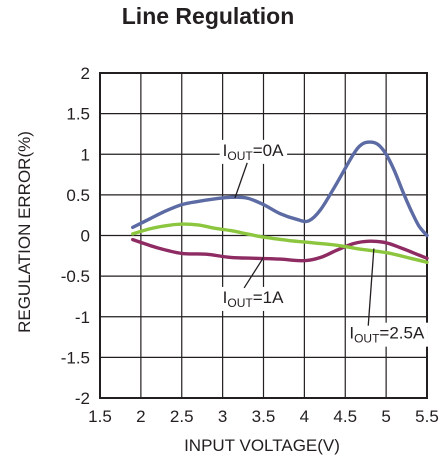 Image resolution: width=440 pixels, height=464 pixels. I want to click on annotation-a0: IOUT=0A, so click(253, 151).